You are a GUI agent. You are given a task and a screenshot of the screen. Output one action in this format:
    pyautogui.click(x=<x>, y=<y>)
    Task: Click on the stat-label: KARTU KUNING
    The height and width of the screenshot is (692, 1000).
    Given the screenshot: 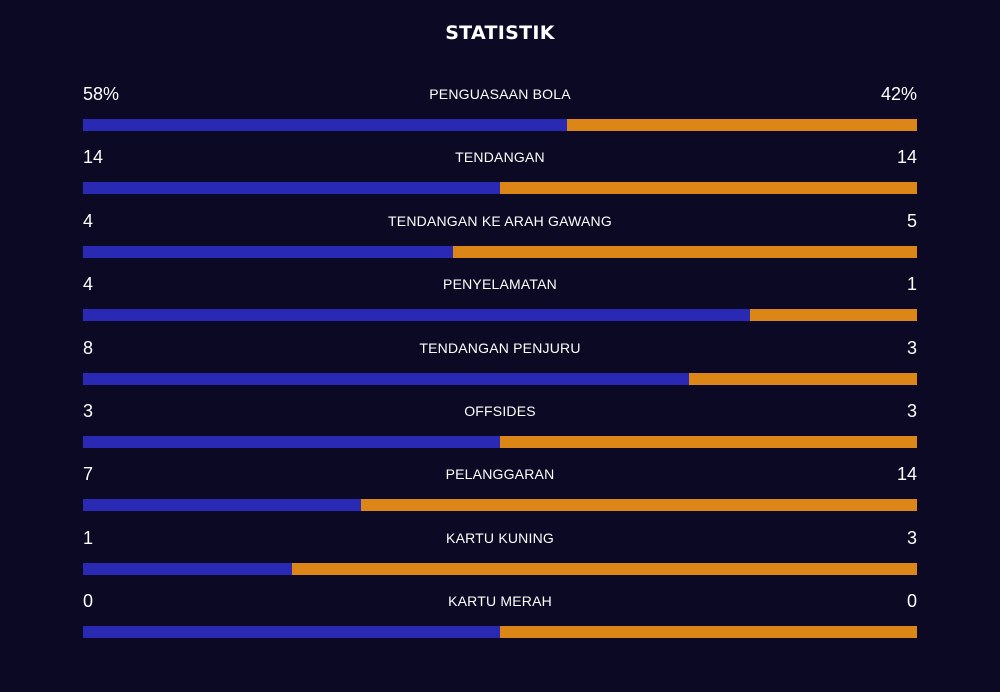 What is the action you would take?
    pyautogui.click(x=500, y=537)
    